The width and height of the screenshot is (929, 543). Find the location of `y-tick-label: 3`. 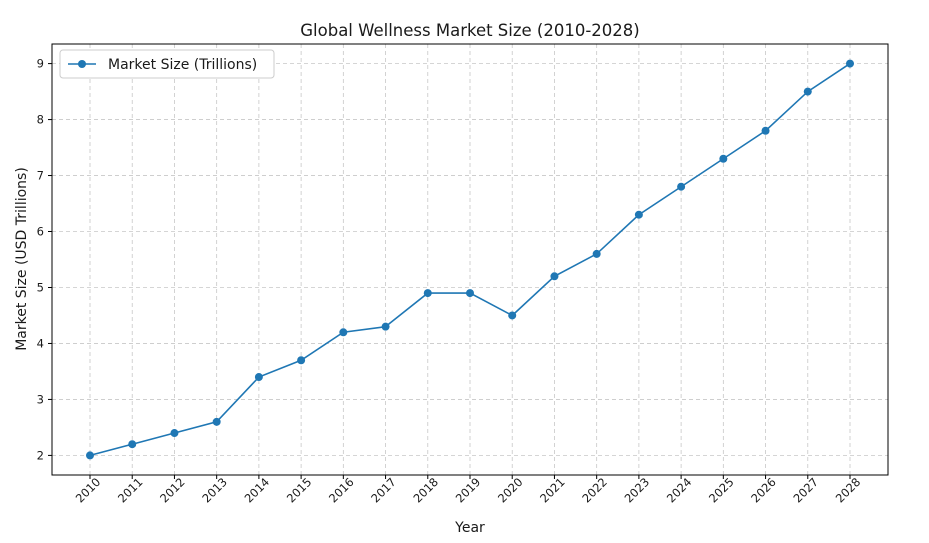

y-tick-label: 3 is located at coordinates (40, 399).